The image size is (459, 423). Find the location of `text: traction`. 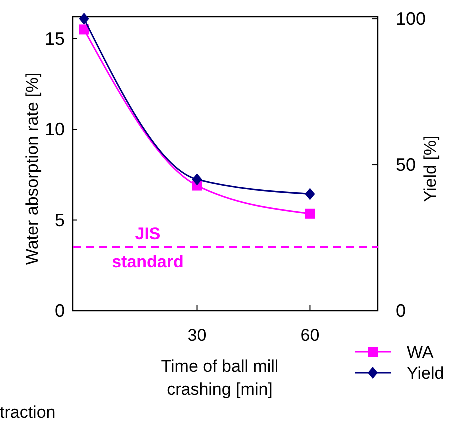

text: traction is located at coordinates (28, 412).